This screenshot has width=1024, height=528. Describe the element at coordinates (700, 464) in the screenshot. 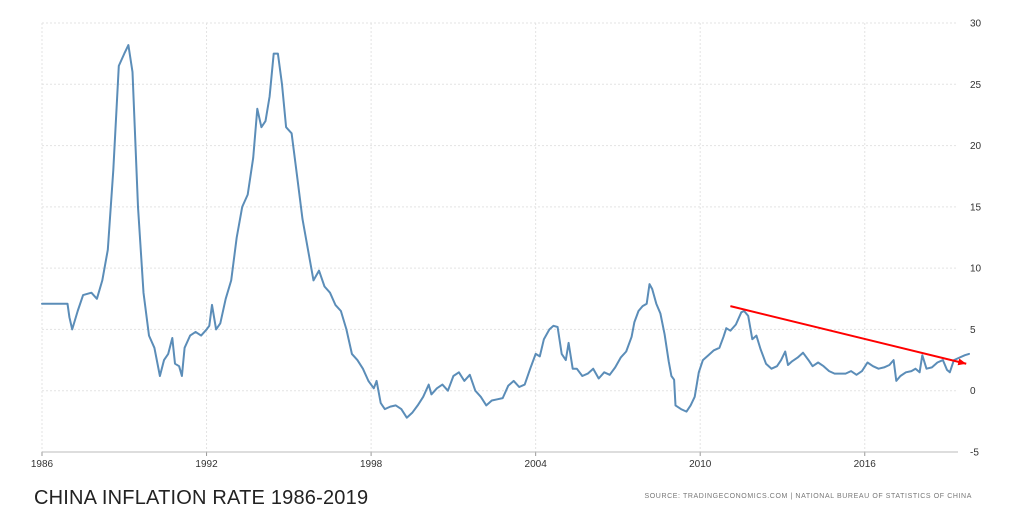

I see `x-tick-label: 2010` at that location.